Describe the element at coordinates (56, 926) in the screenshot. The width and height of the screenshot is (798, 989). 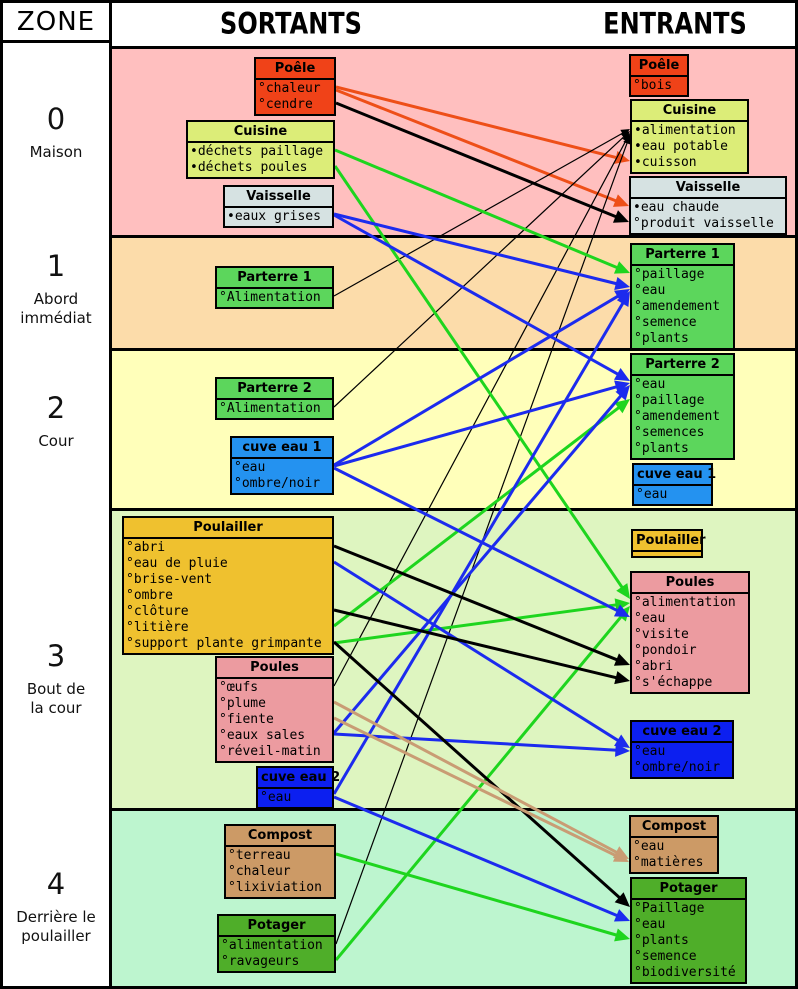
I see `zone-name: Derrière le poulailler` at that location.